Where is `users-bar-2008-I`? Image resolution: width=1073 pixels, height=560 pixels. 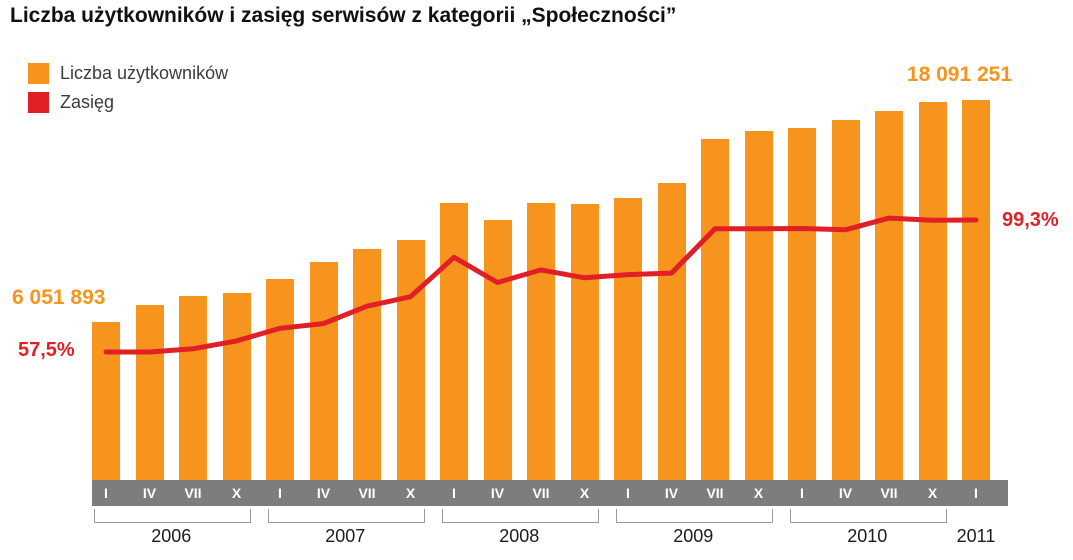
users-bar-2008-I is located at coordinates (454, 341).